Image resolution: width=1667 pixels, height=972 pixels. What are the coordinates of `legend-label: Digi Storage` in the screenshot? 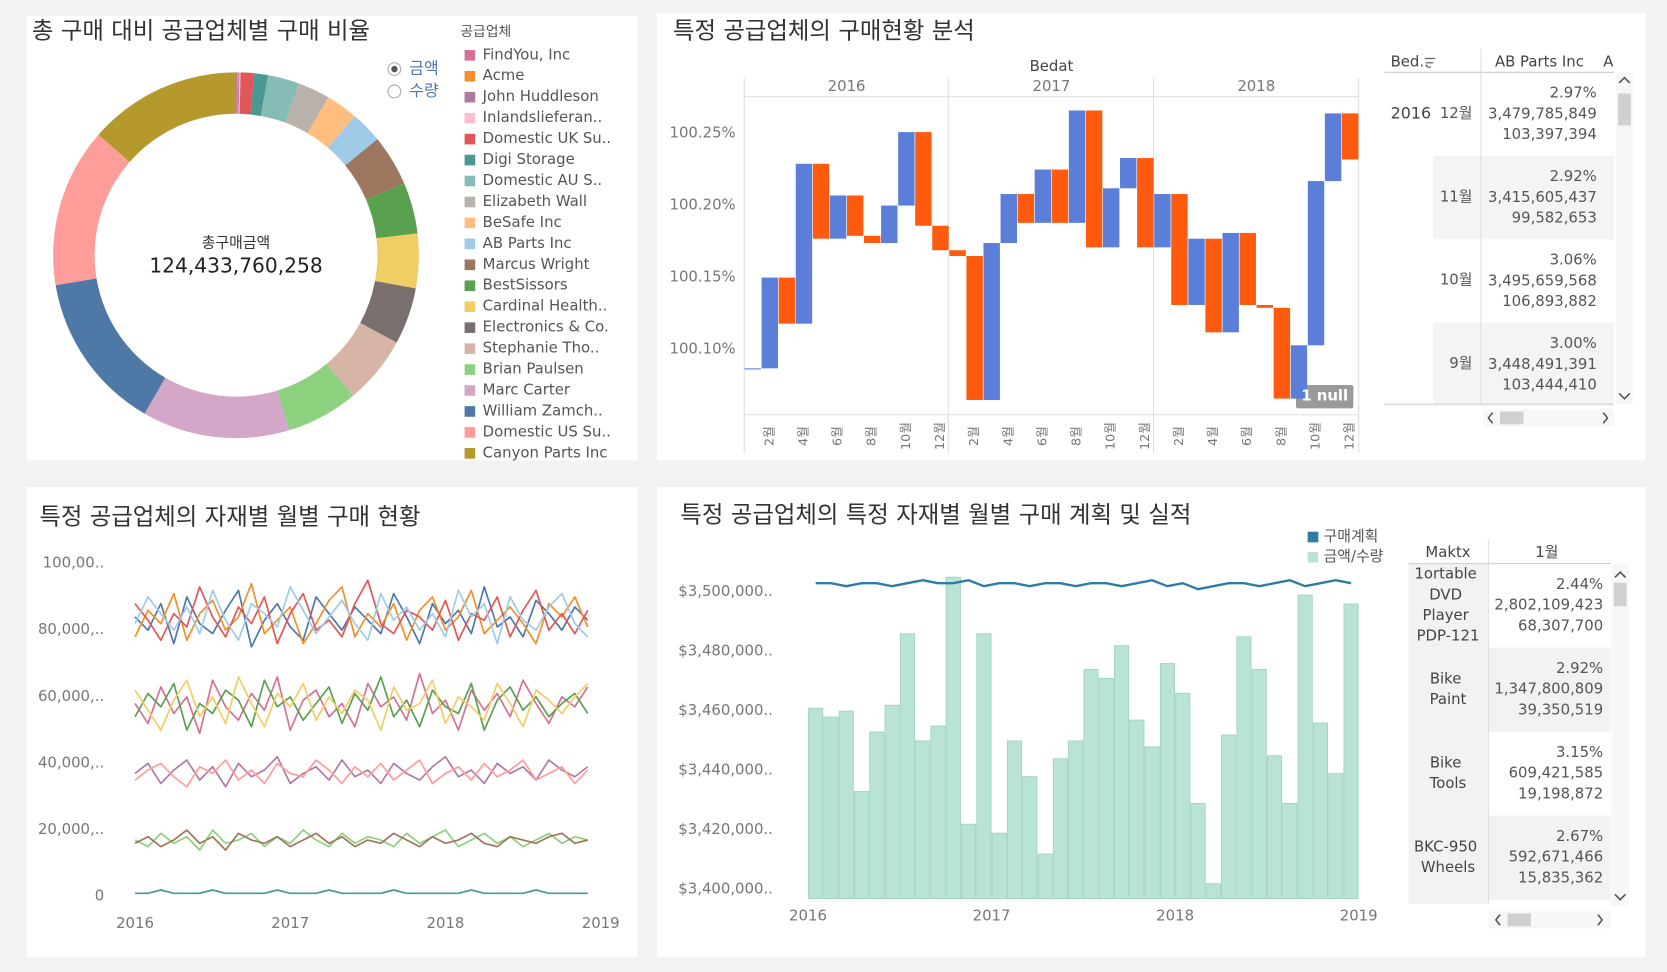 It's located at (529, 159).